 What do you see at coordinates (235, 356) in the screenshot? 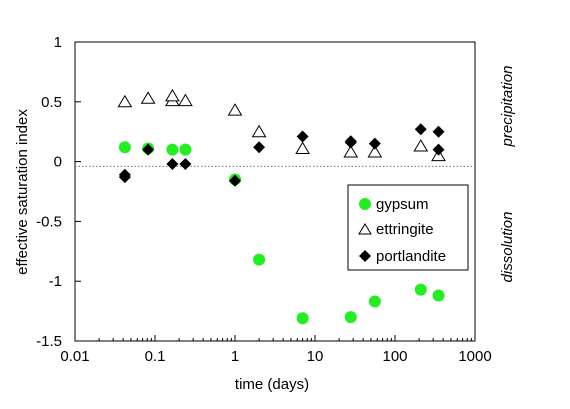
I see `x-tick-label: 1` at bounding box center [235, 356].